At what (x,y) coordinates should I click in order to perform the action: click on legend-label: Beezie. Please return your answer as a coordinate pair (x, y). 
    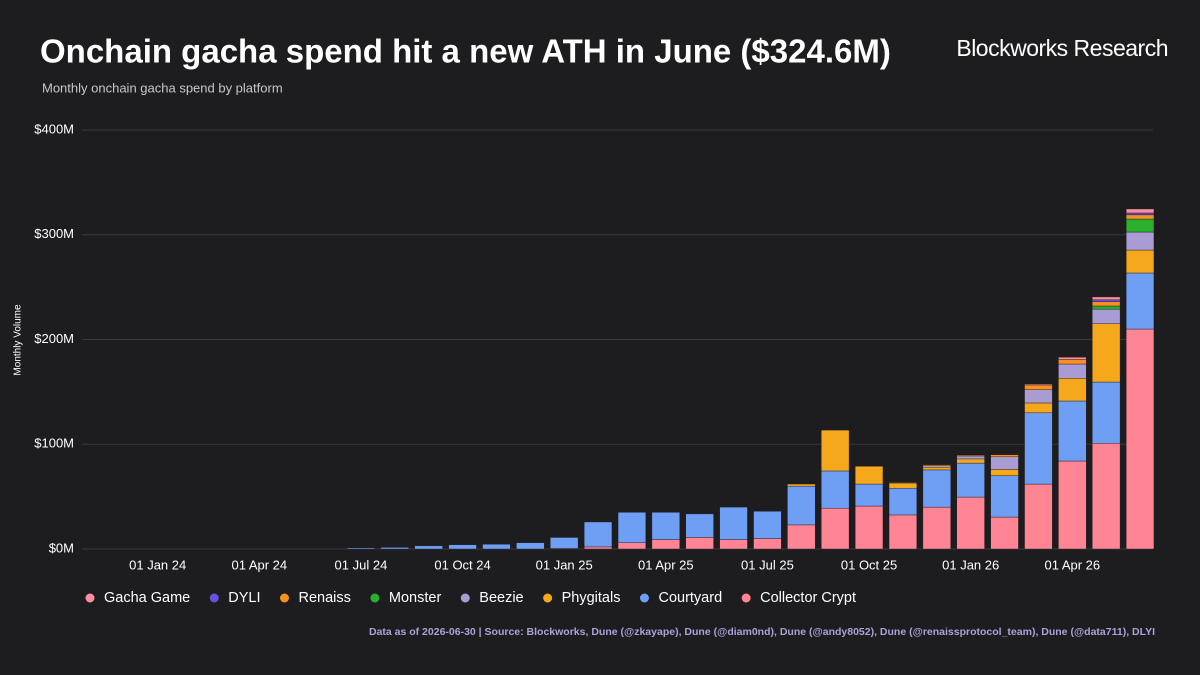
    Looking at the image, I should click on (501, 598).